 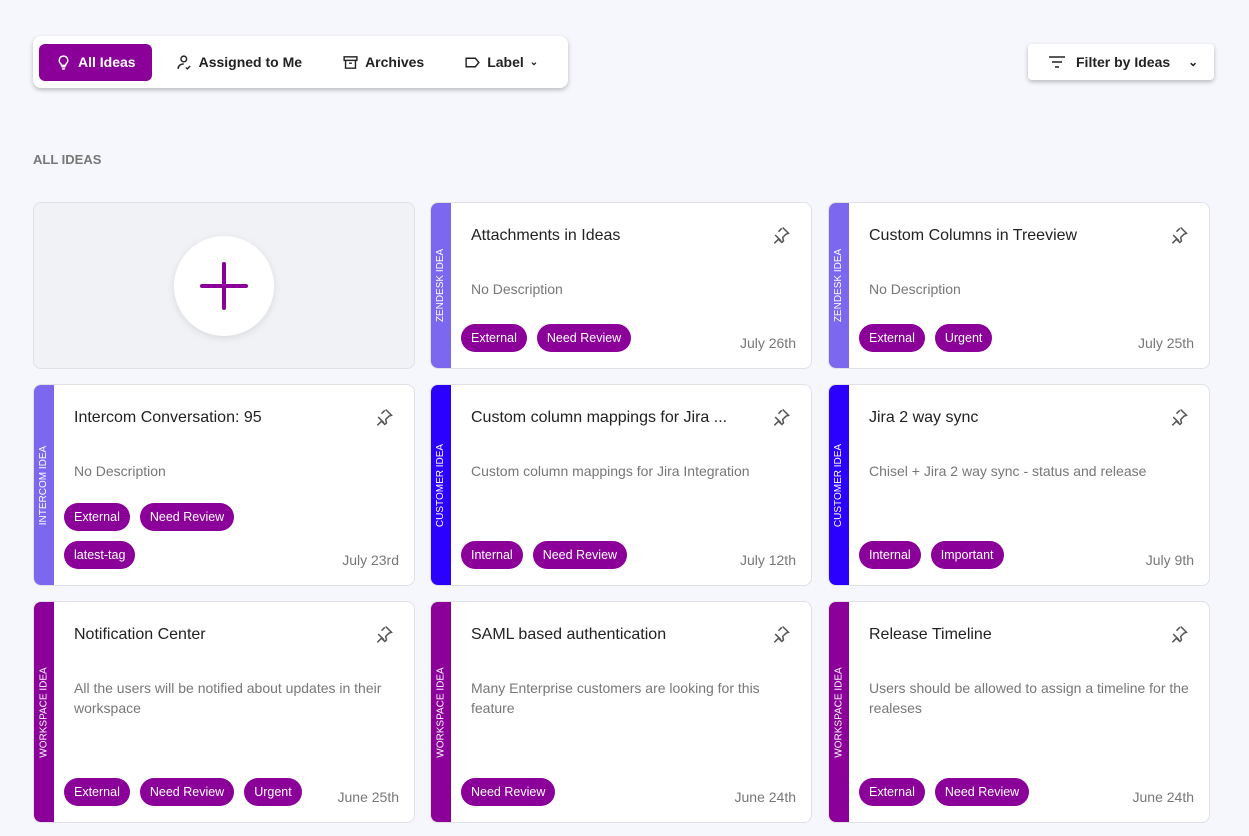 I want to click on idea-date: June 25th, so click(x=368, y=797).